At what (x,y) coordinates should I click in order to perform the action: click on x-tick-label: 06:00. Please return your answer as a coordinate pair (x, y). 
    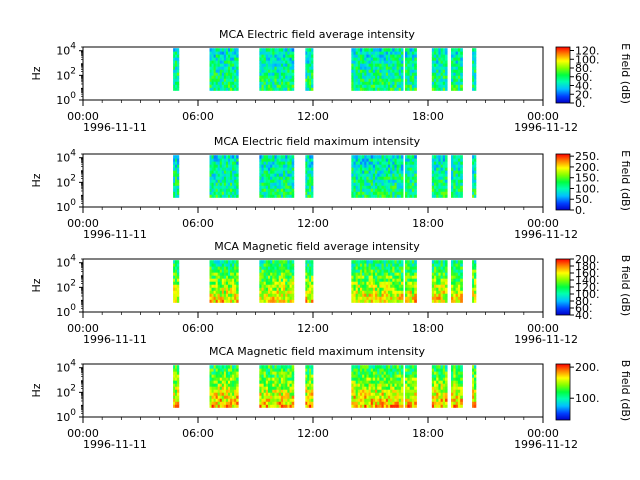
    Looking at the image, I should click on (198, 116).